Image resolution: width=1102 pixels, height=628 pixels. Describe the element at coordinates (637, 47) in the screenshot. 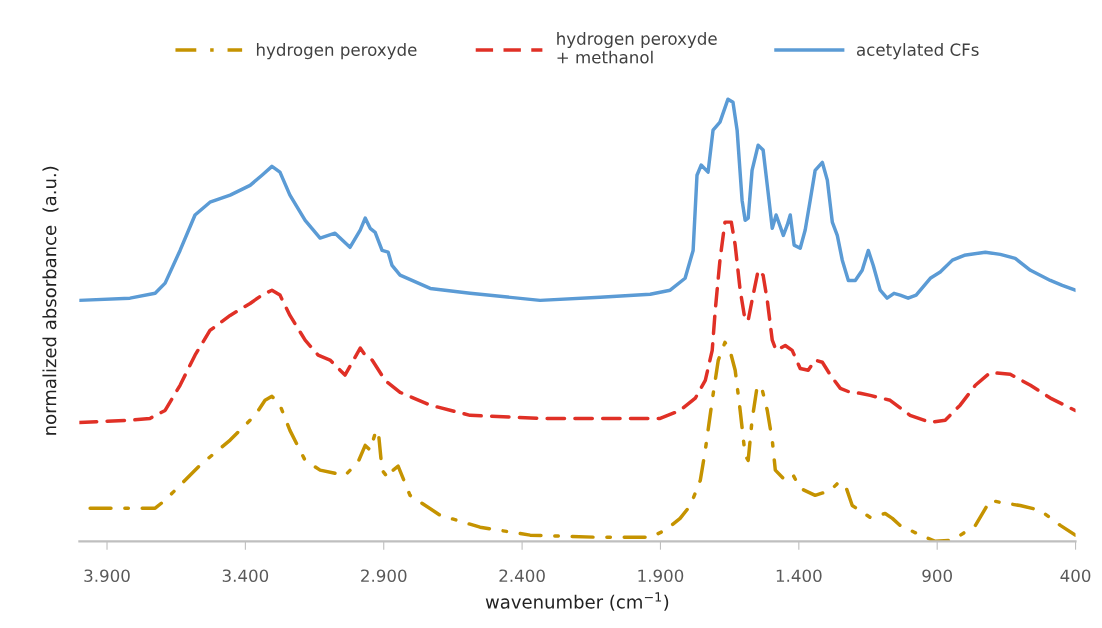

I see `legend-label: hydrogen peroxyde + methanol` at that location.